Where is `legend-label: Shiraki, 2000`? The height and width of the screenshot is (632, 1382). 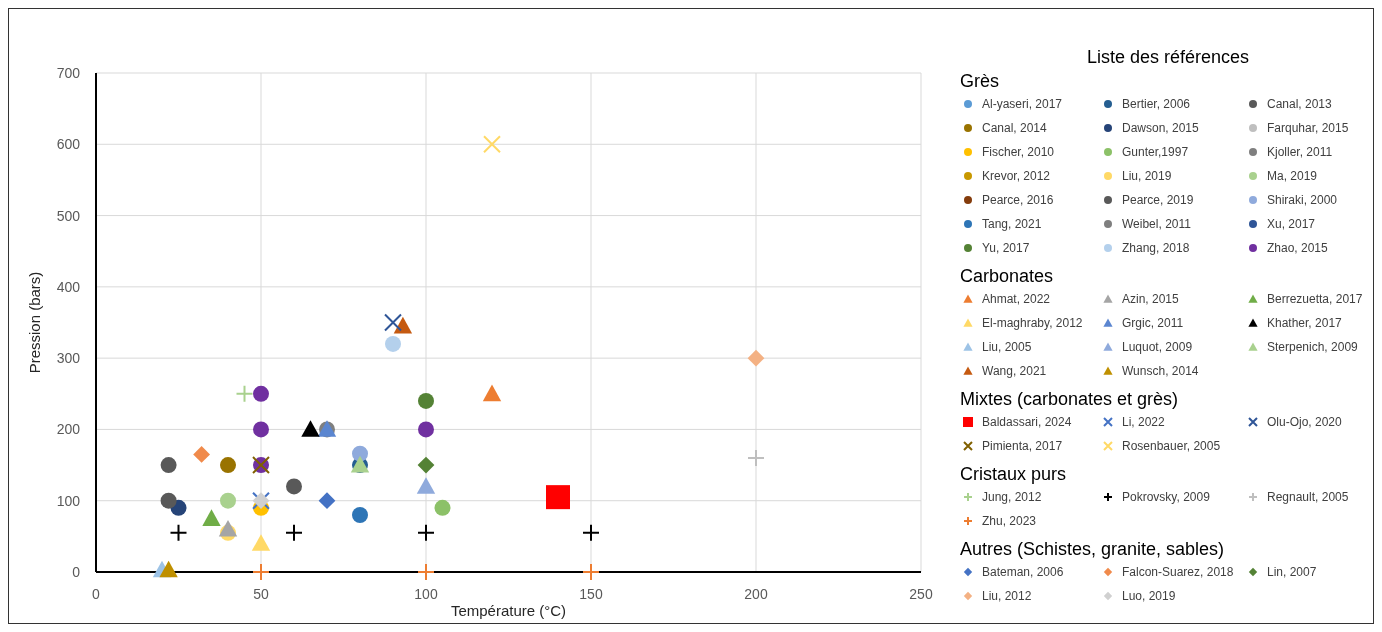
legend-label: Shiraki, 2000 is located at coordinates (1302, 200).